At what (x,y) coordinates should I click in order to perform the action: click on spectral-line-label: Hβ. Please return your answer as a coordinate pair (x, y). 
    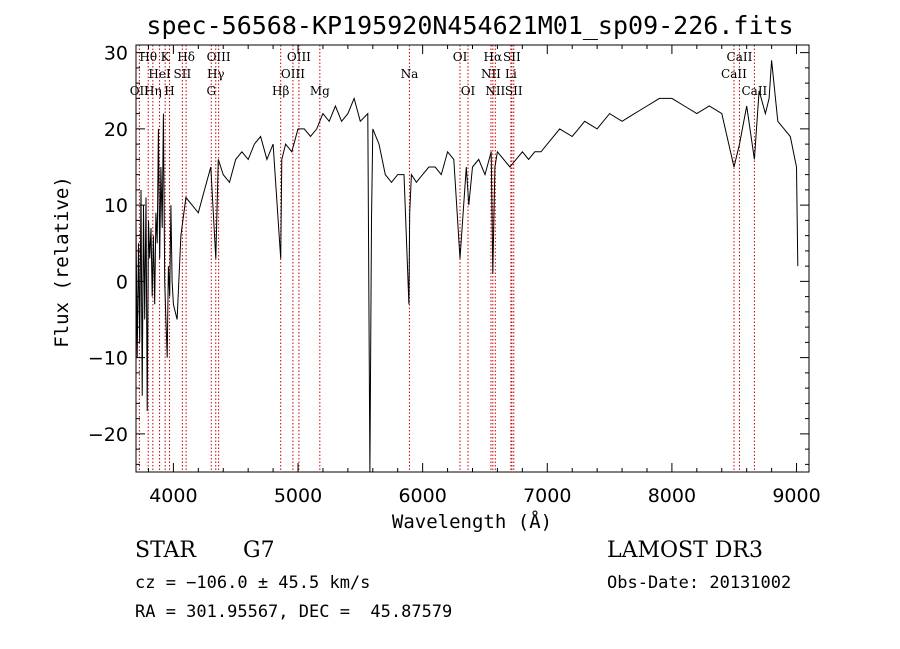
    Looking at the image, I should click on (280, 91).